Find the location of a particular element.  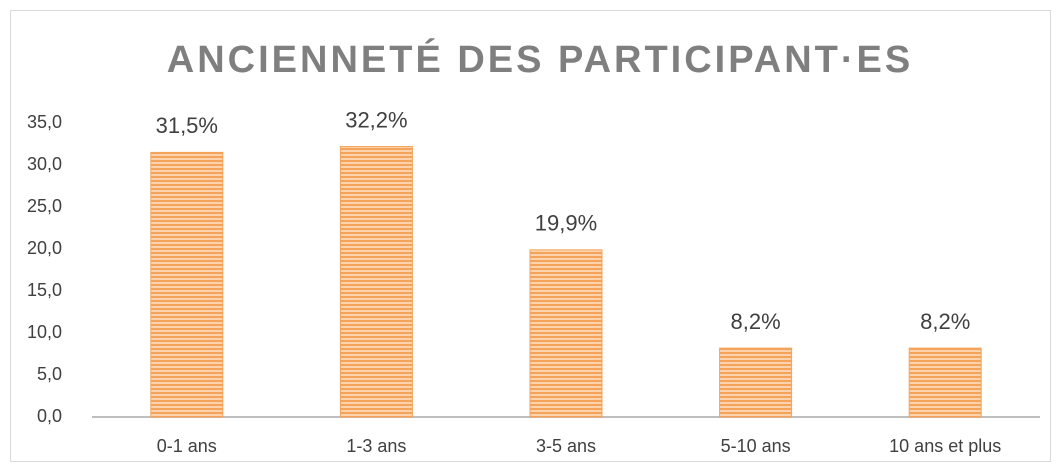

y-tick-label: 15,0 is located at coordinates (44, 290).